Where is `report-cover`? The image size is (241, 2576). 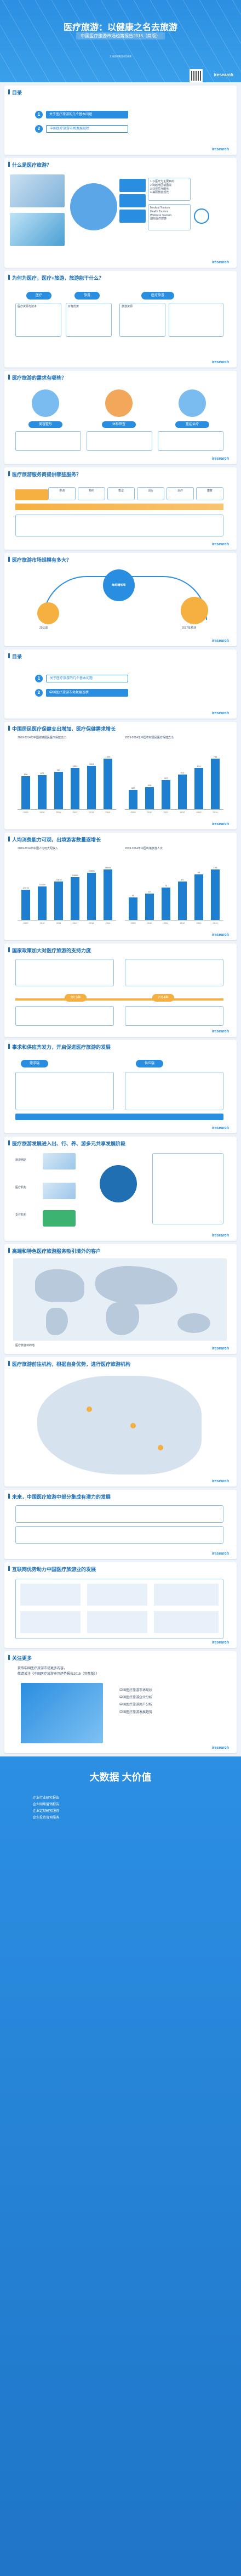
report-cover is located at coordinates (62, 1713).